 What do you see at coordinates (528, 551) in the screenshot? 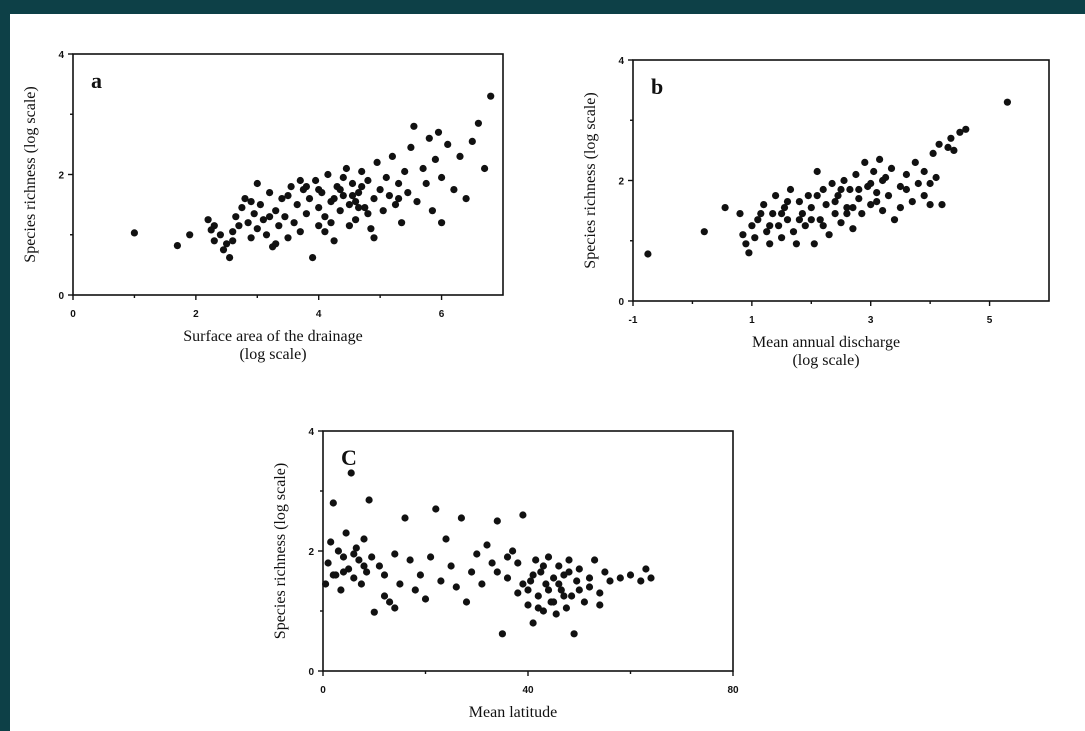
I see `plot-frame` at bounding box center [528, 551].